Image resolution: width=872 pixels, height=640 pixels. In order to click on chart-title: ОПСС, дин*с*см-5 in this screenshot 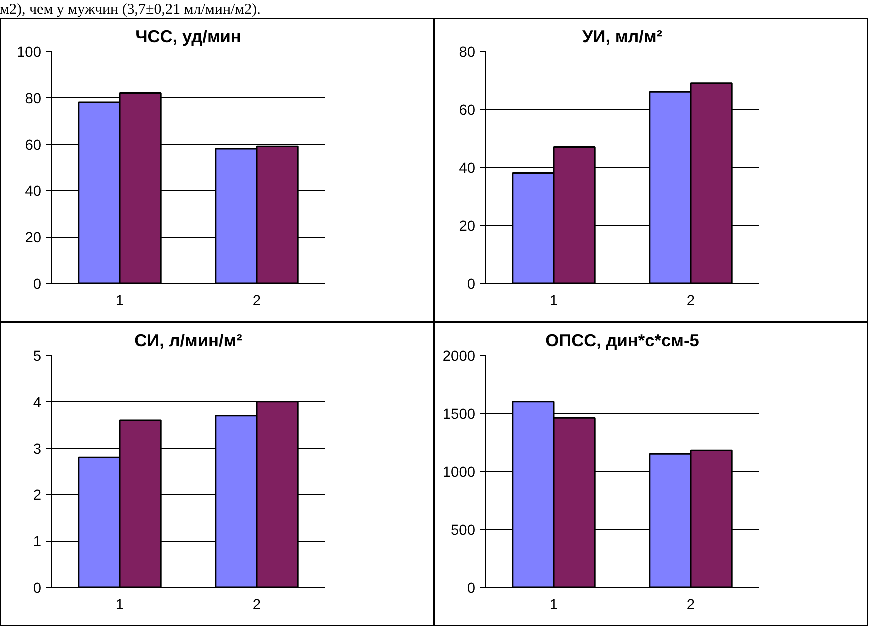, I will do `click(623, 340)`.